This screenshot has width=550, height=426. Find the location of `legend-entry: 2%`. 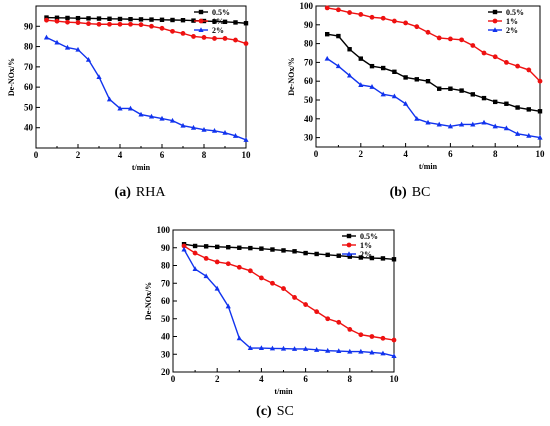

legend-entry: 2% is located at coordinates (503, 30).